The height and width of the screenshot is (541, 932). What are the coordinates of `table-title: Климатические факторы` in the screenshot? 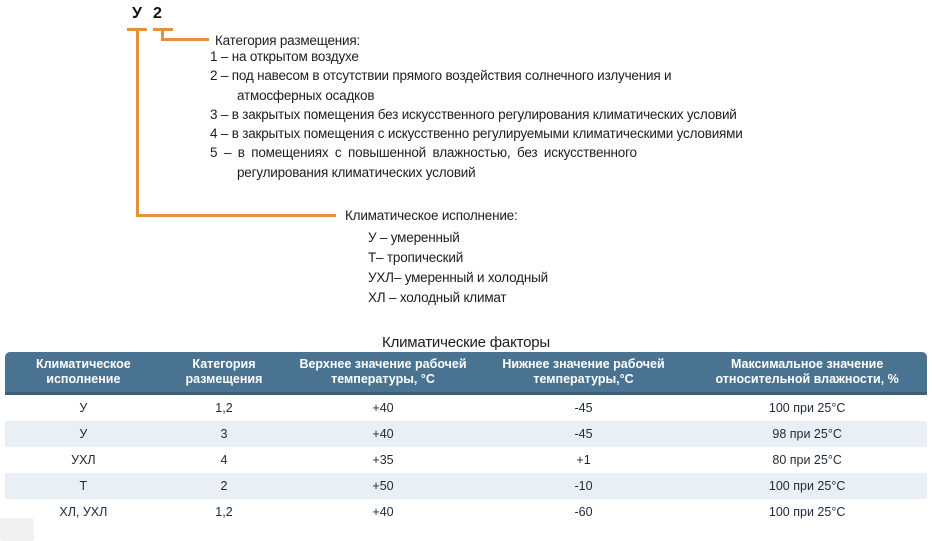 It's located at (466, 342).